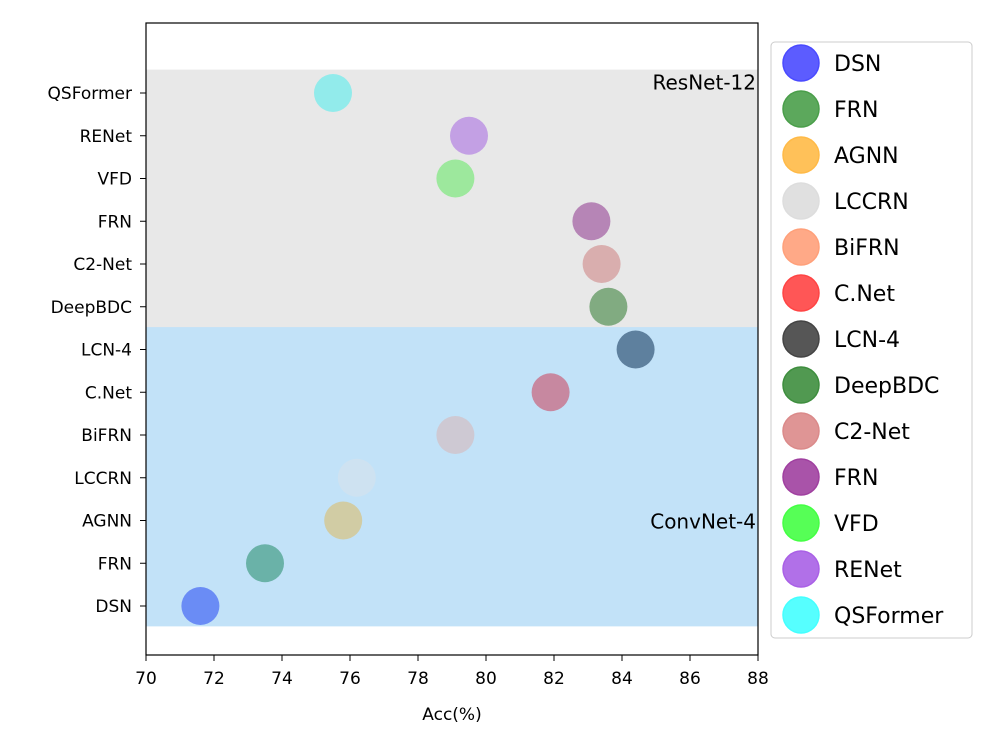 The width and height of the screenshot is (996, 747). Describe the element at coordinates (469, 135) in the screenshot. I see `point-renet` at that location.